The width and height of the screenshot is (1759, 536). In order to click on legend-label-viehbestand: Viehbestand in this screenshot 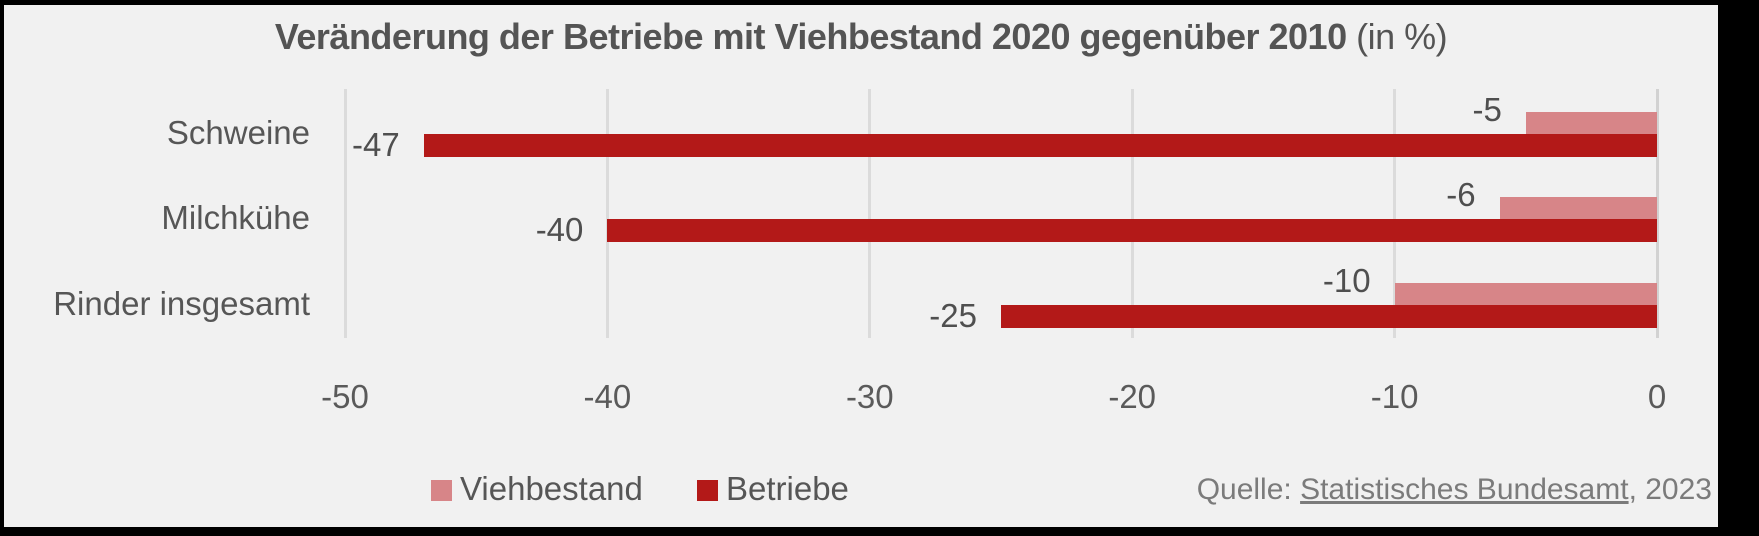, I will do `click(551, 488)`.